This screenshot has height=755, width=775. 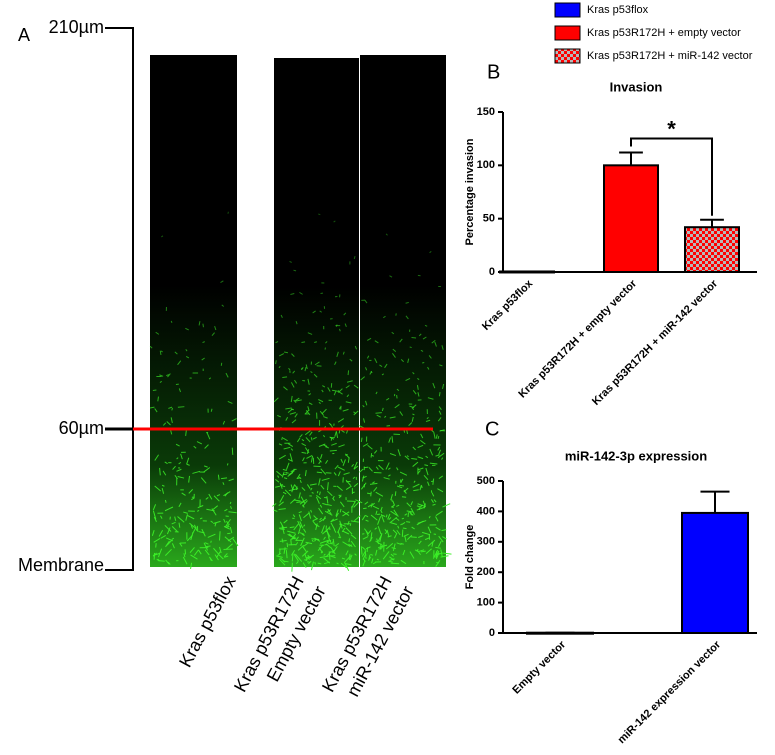 I want to click on column-label: Kras p53flox, so click(x=207, y=622).